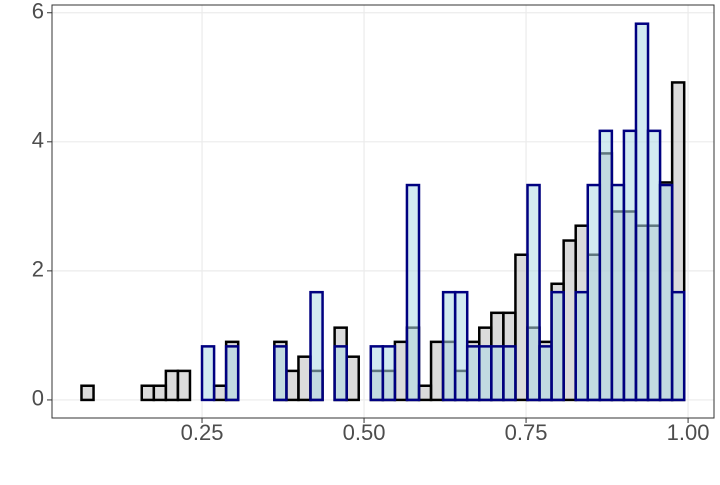 This screenshot has width=720, height=485. What do you see at coordinates (526, 432) in the screenshot?
I see `x-tick-label: 0.75` at bounding box center [526, 432].